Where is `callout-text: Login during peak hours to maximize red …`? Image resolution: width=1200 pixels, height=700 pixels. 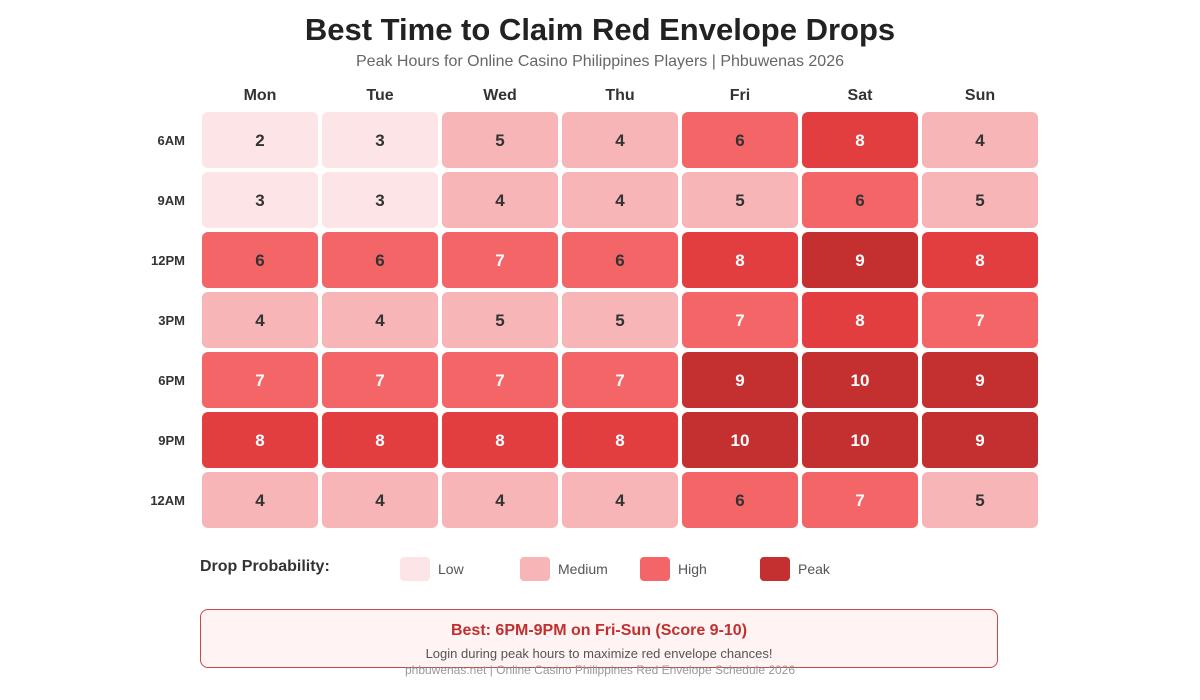 callout-text: Login during peak hours to maximize red … is located at coordinates (599, 653).